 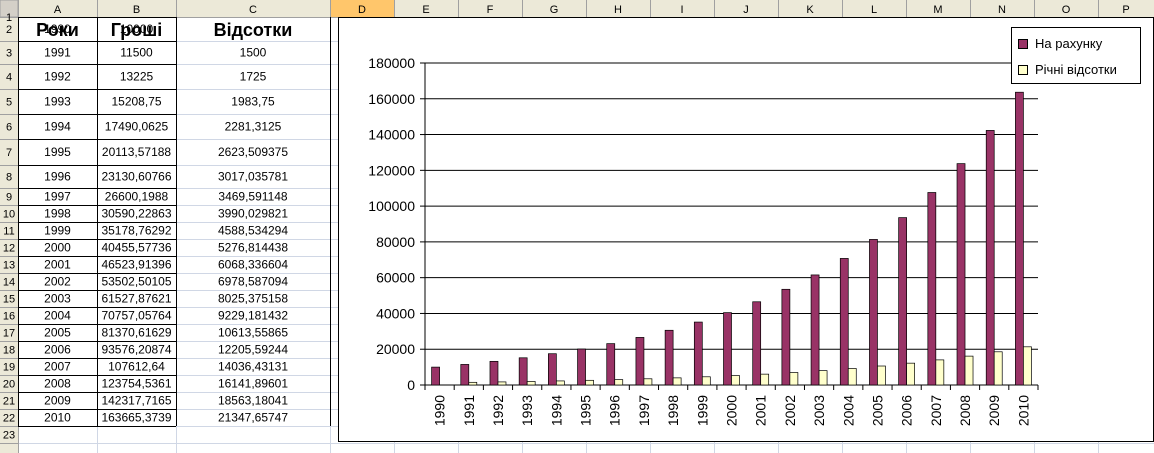 What do you see at coordinates (253, 77) in the screenshot?
I see `table-cell: 1725` at bounding box center [253, 77].